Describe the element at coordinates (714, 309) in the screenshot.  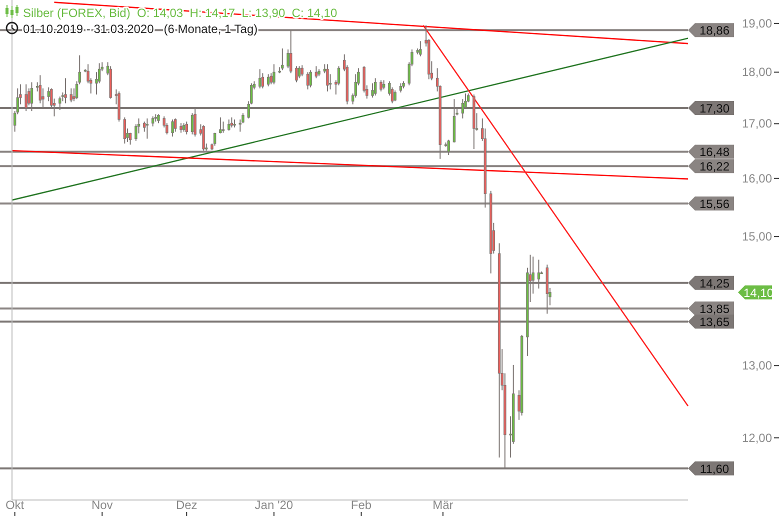
I see `ref-line-label: 13,85` at that location.